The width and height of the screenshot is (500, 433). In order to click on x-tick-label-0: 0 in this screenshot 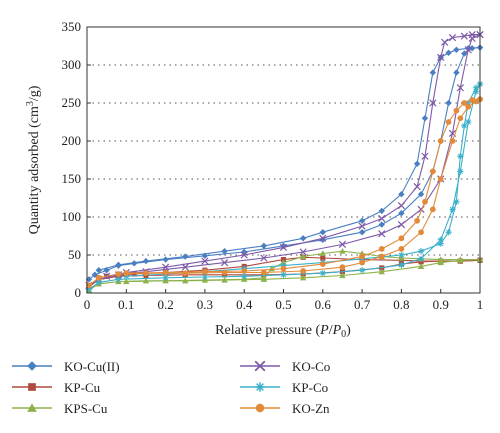, I will do `click(87, 304)`.